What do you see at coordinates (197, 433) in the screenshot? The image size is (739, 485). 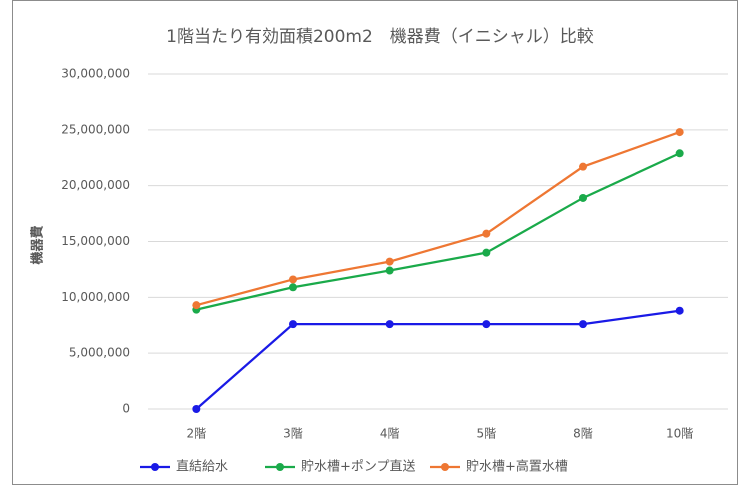 I see `x-tick-label: 2階` at bounding box center [197, 433].